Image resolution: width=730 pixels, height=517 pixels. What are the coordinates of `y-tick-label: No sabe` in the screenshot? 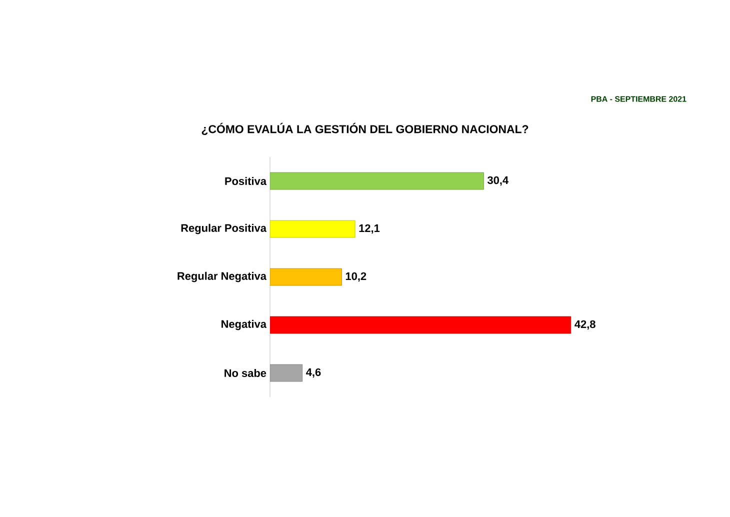 It's located at (245, 373).